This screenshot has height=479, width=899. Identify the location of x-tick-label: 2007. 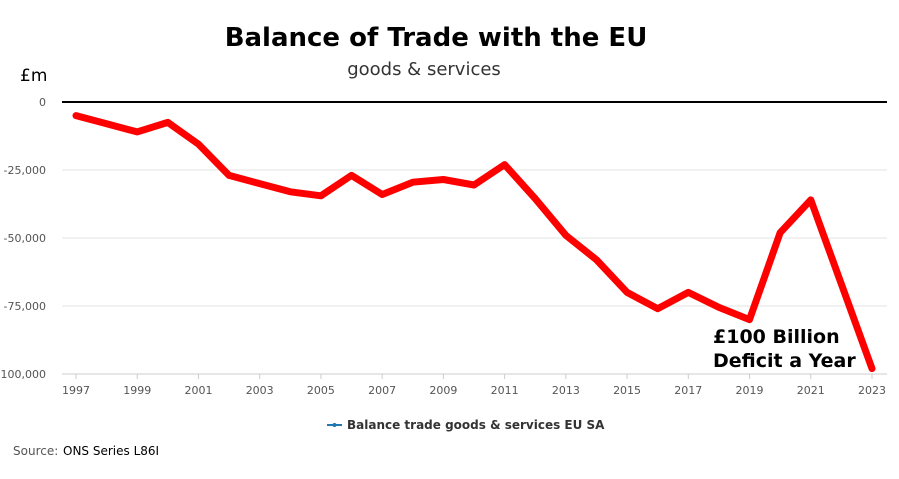
(382, 390).